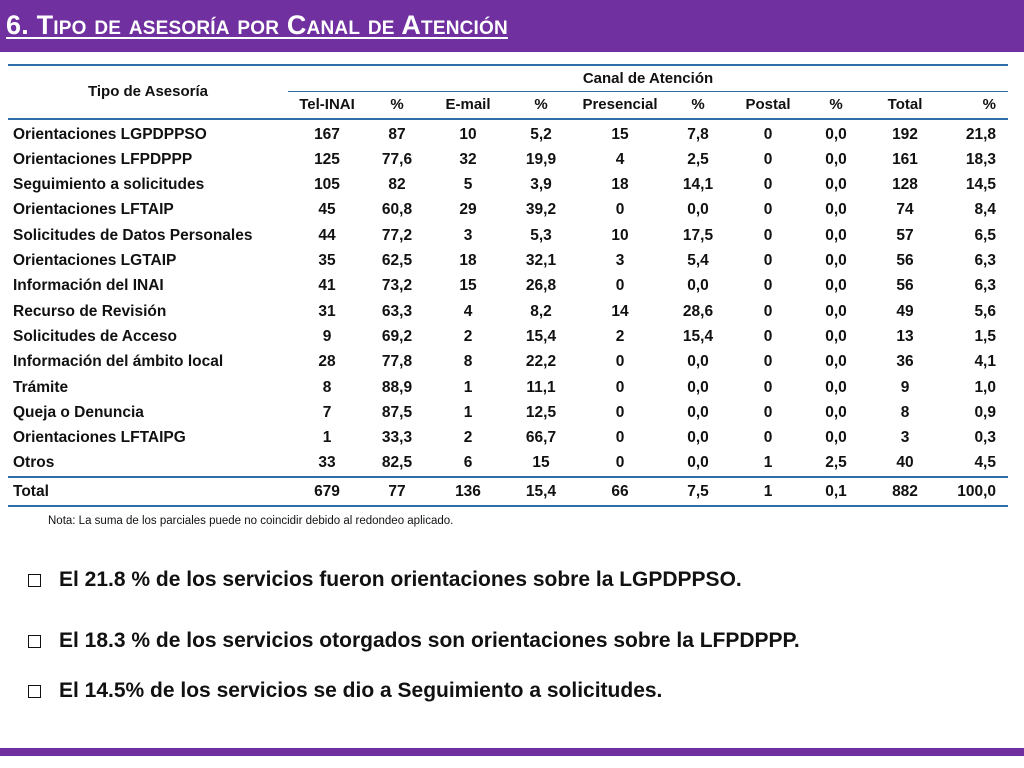 This screenshot has height=768, width=1024. I want to click on table-cell: 87,5, so click(397, 412).